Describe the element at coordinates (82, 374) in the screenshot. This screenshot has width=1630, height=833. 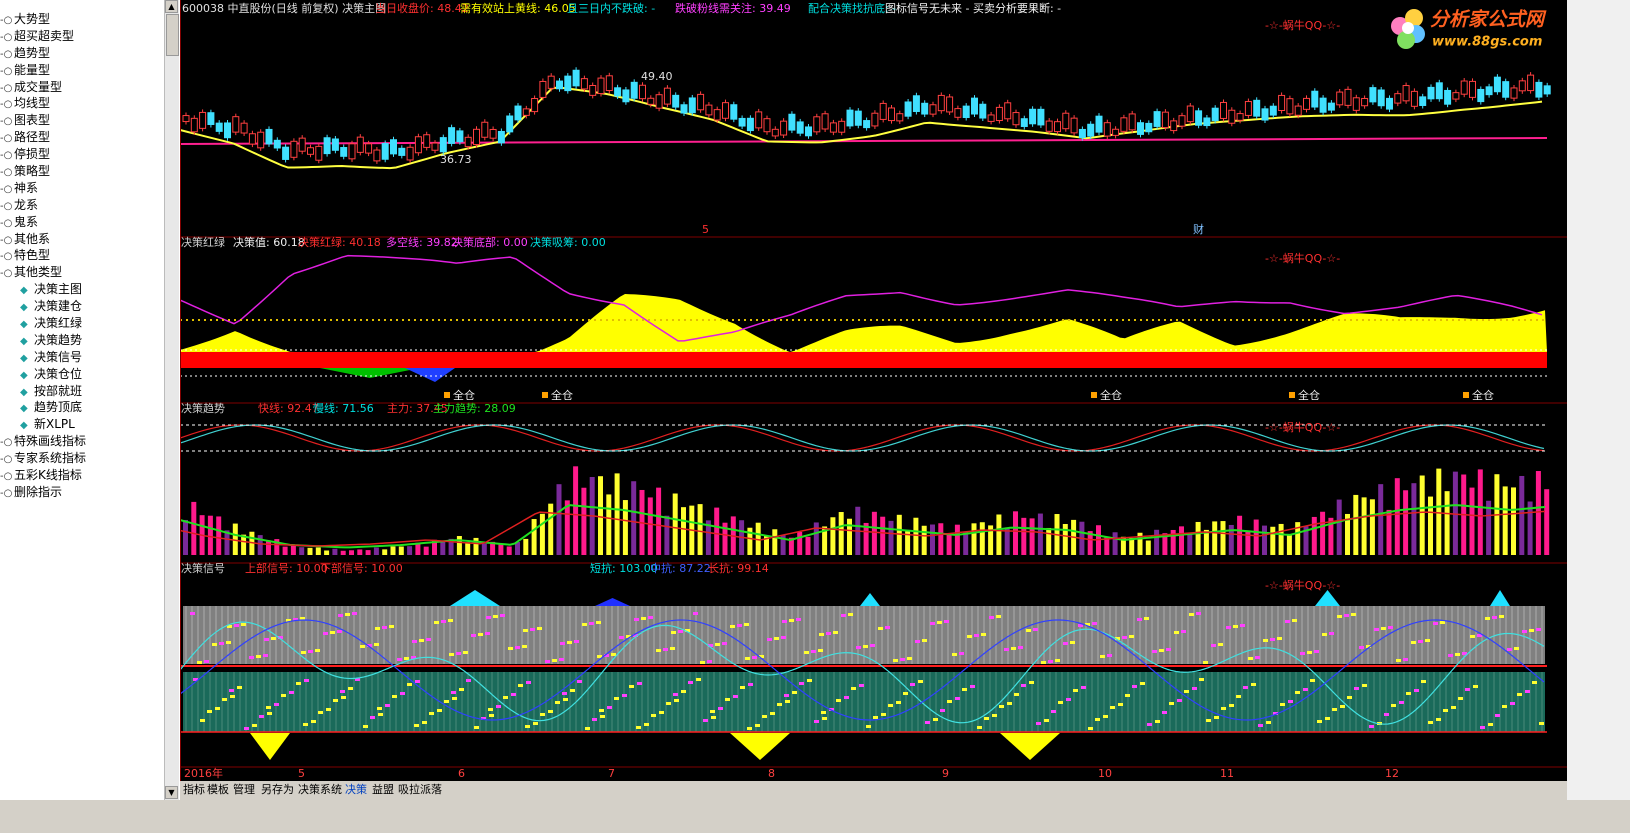
I see `tree-item: ◆ 决策仓位` at that location.